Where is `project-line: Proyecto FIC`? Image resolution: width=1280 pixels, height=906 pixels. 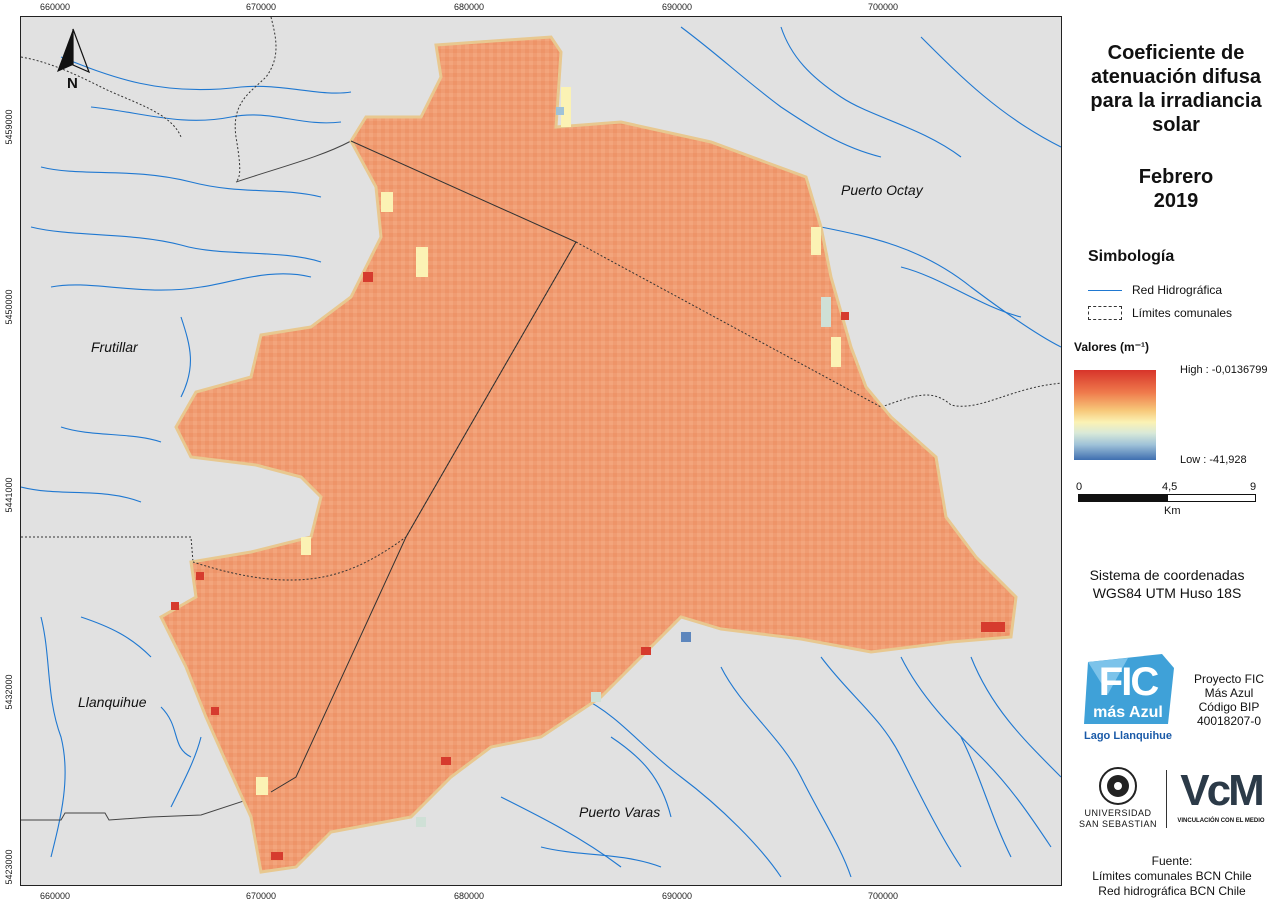
project-line: Proyecto FIC is located at coordinates (1229, 679).